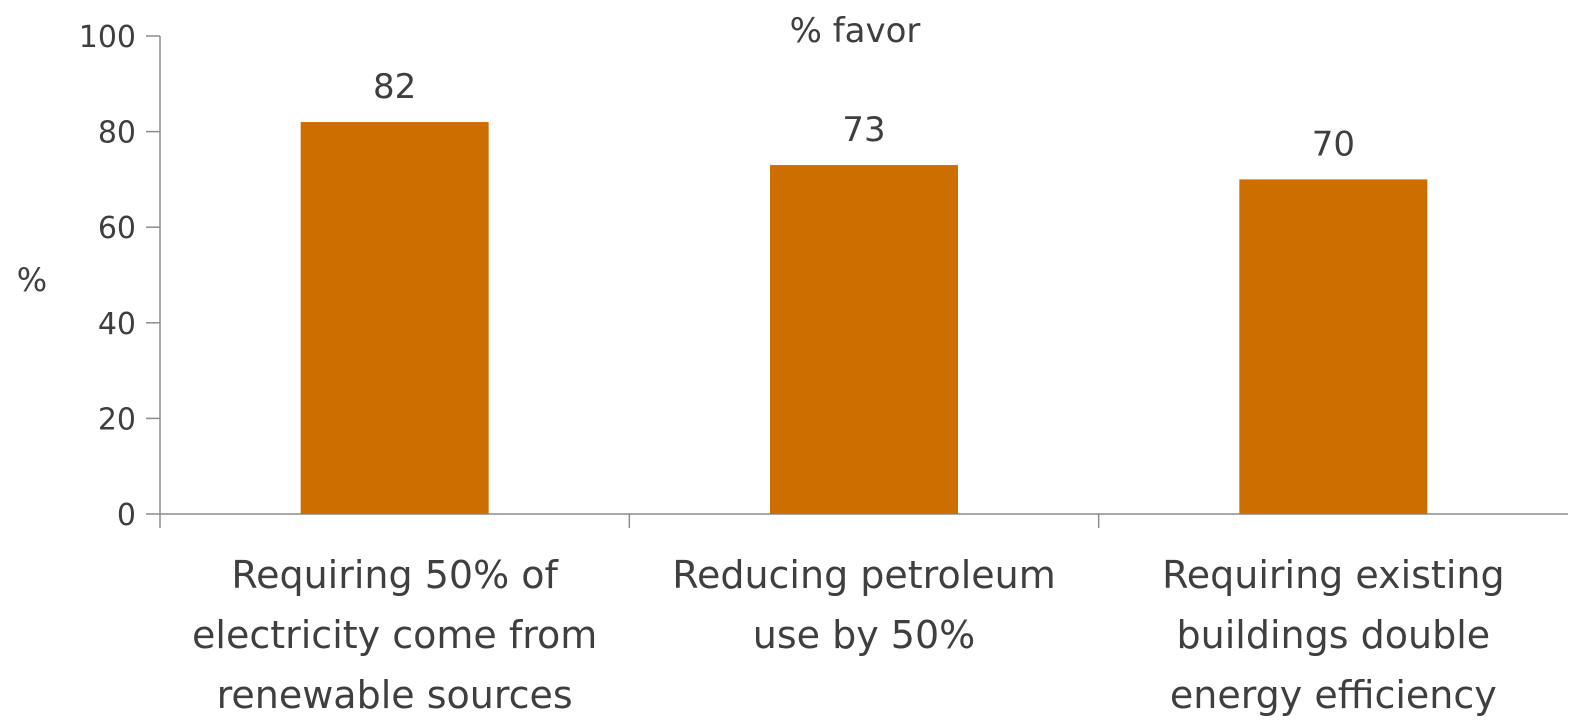 This screenshot has width=1581, height=725. I want to click on data-label-1: 82, so click(394, 87).